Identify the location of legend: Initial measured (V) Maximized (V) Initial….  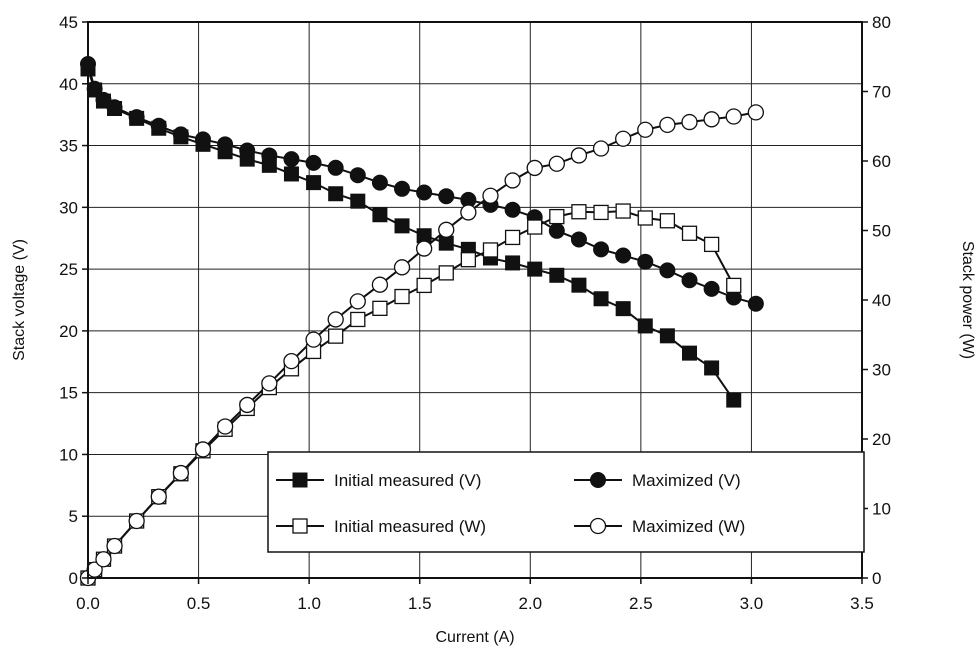
(566, 502).